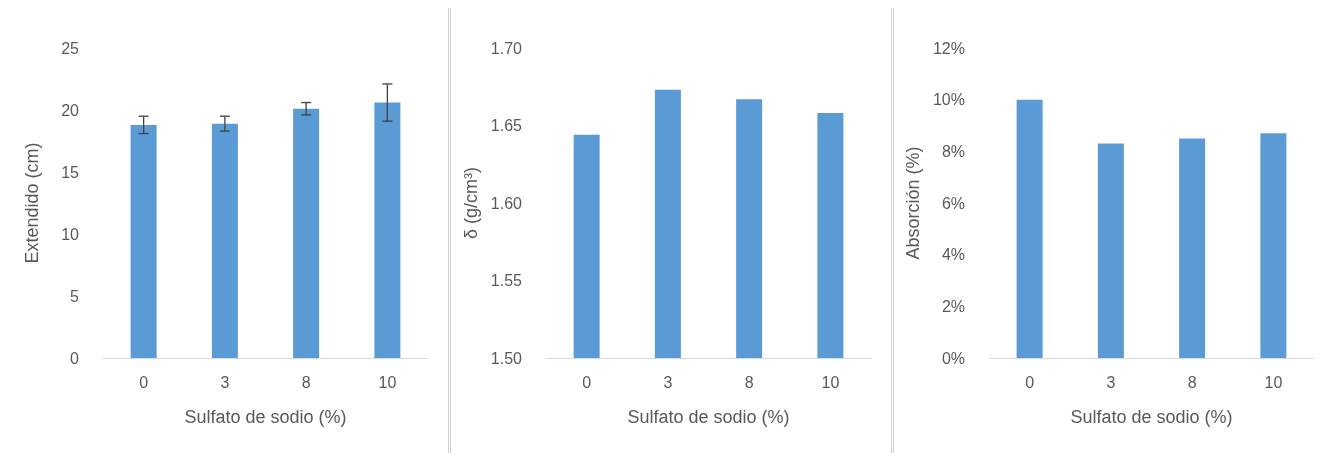 Image resolution: width=1342 pixels, height=459 pixels. What do you see at coordinates (506, 280) in the screenshot?
I see `y-tick-label: 1.55` at bounding box center [506, 280].